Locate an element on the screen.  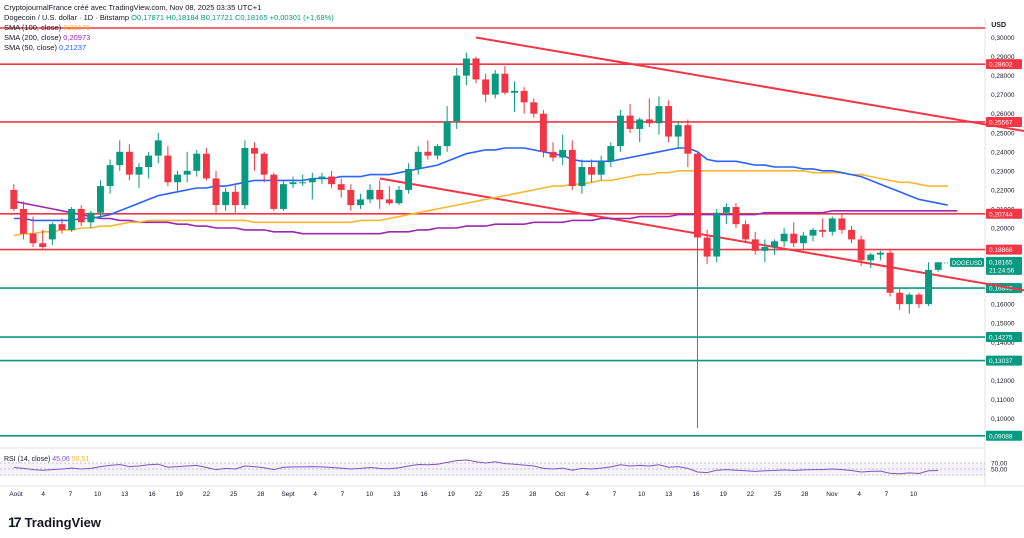
price-tick-label: 0,25000 is located at coordinates (1003, 133).